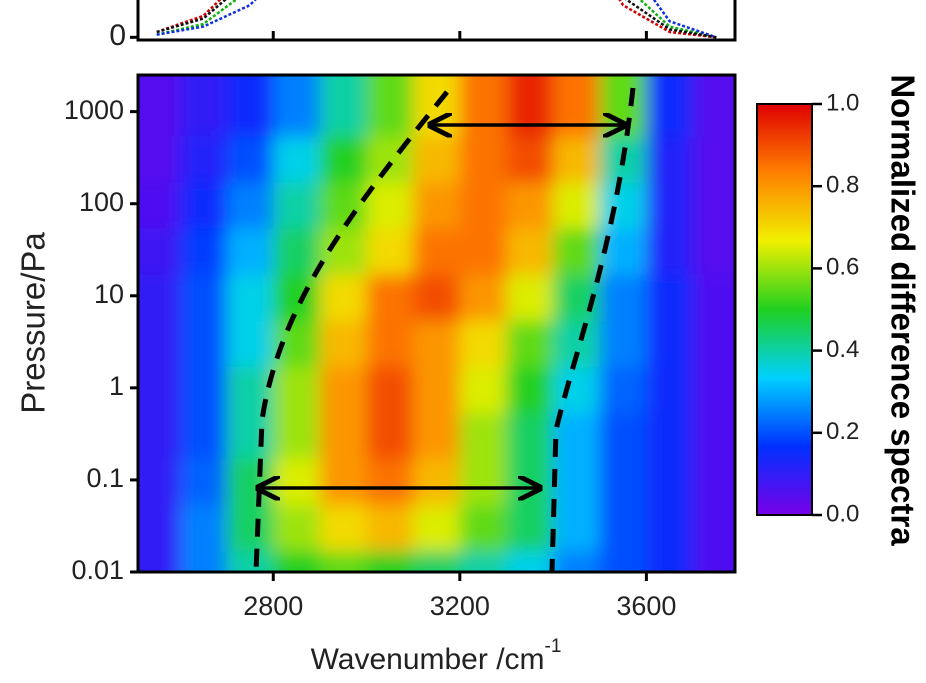  I want to click on colorbar-tick-label: 0.2, so click(842, 431).